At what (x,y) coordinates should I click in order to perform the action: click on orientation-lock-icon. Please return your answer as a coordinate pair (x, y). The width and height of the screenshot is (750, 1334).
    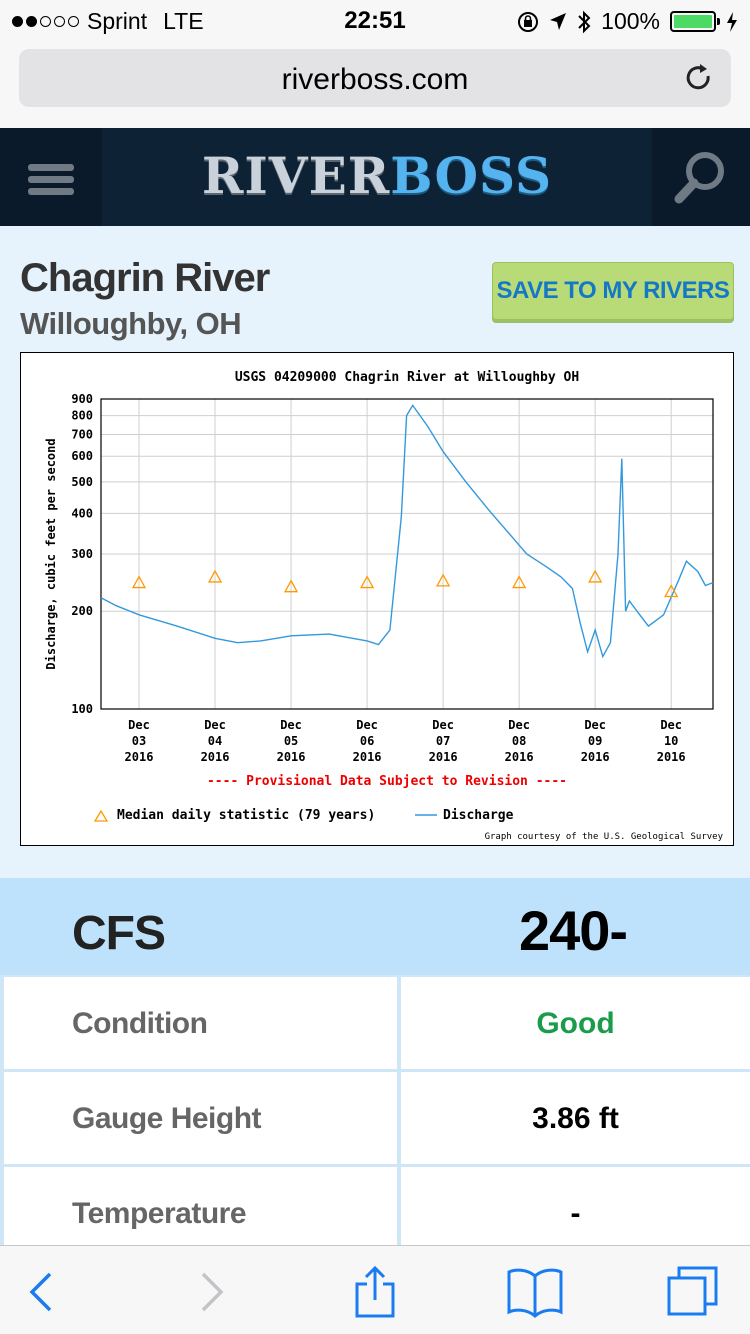
    Looking at the image, I should click on (528, 21).